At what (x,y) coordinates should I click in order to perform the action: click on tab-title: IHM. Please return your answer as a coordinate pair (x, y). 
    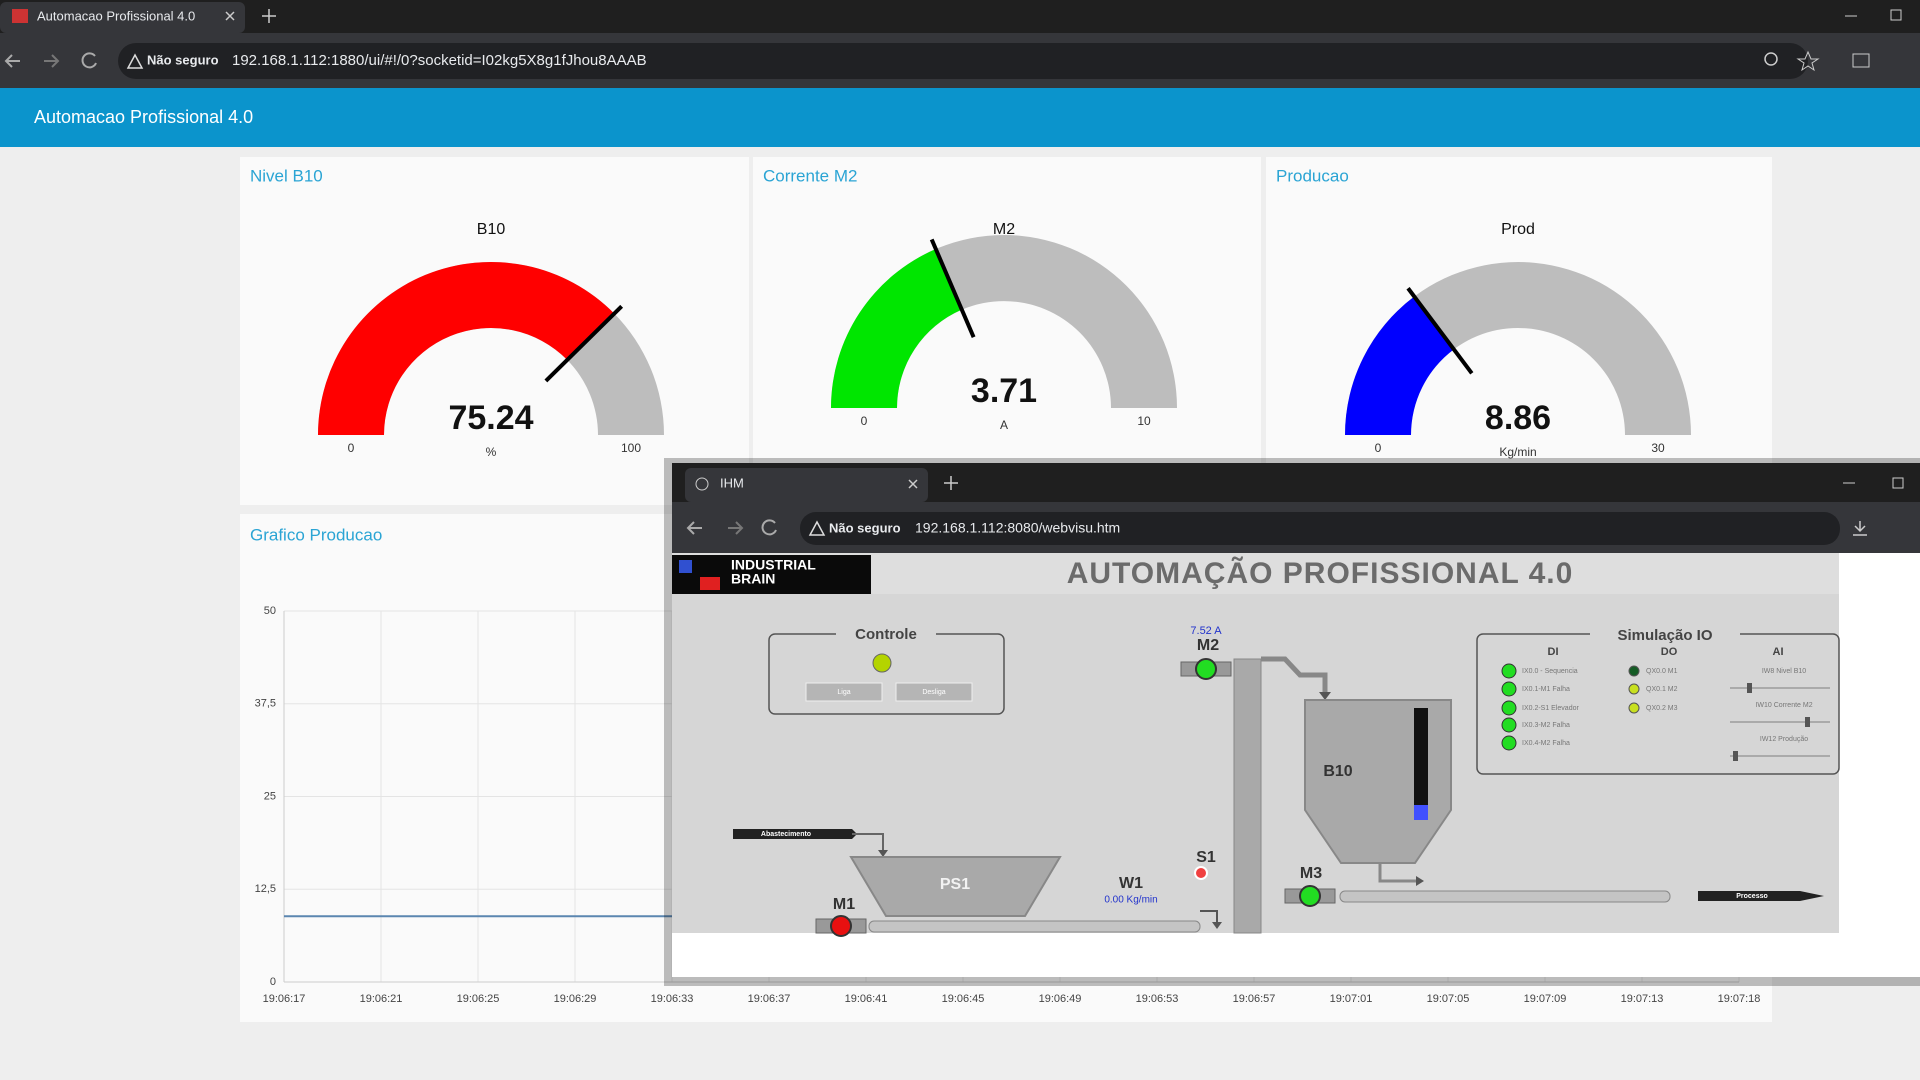
    Looking at the image, I should click on (732, 482).